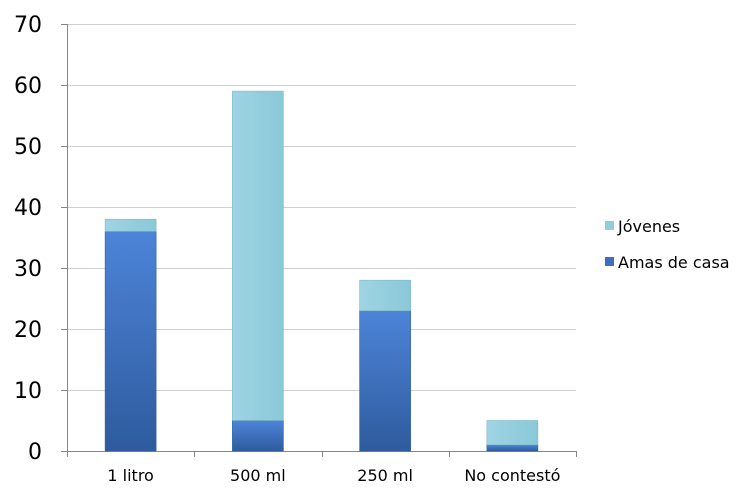 The width and height of the screenshot is (743, 489). I want to click on legend-label: Amas de casa, so click(674, 262).